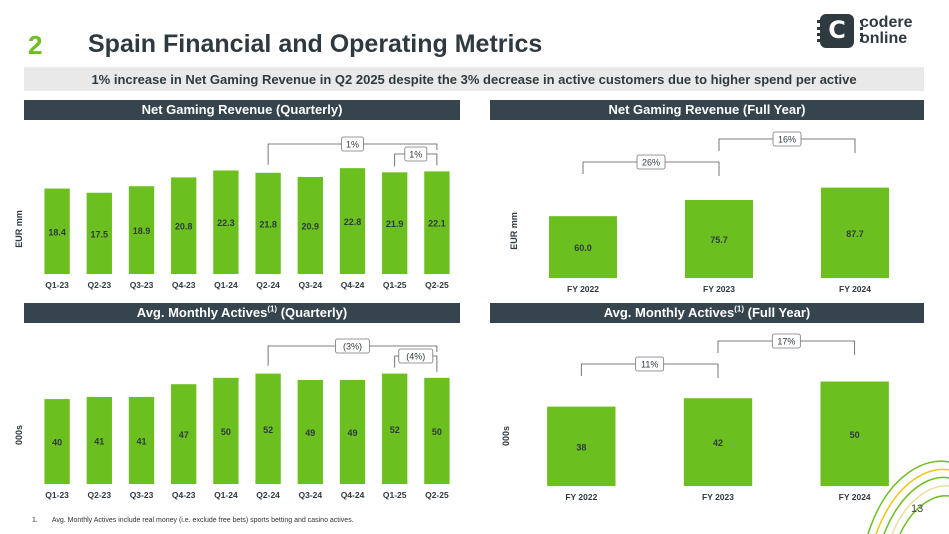 The width and height of the screenshot is (949, 534). What do you see at coordinates (353, 222) in the screenshot?
I see `data-label: 22.8` at bounding box center [353, 222].